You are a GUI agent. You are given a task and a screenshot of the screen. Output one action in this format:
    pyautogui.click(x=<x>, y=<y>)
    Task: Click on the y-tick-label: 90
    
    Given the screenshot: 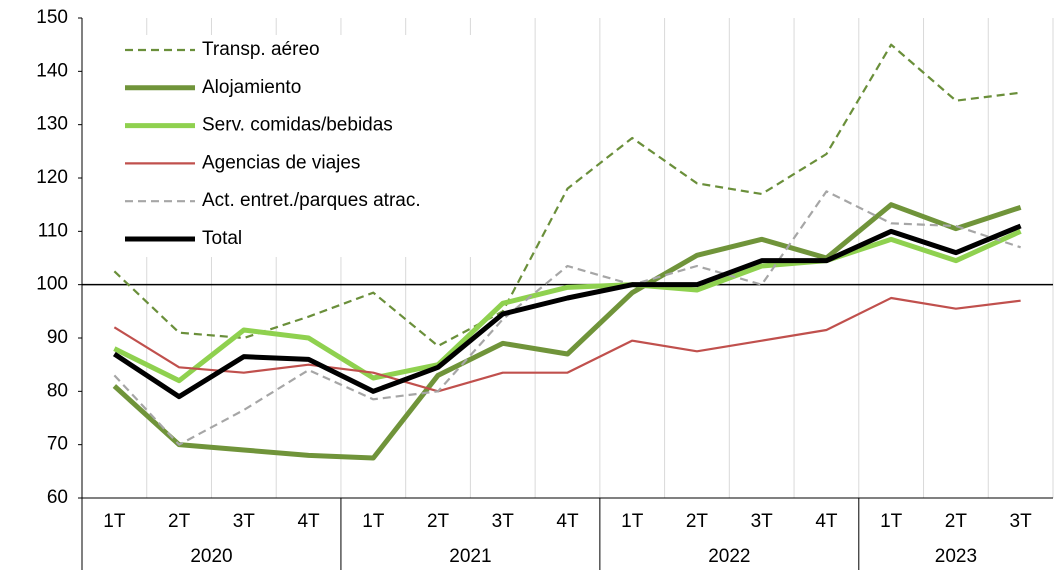 What is the action you would take?
    pyautogui.click(x=57, y=337)
    